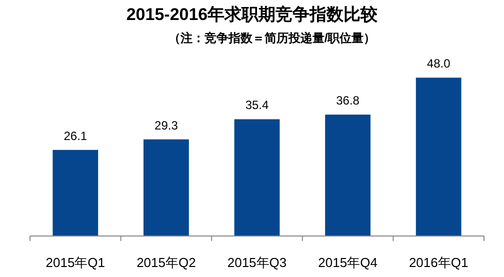  What do you see at coordinates (272, 38) in the screenshot?
I see `chart-subtitle: （注：竞争指数＝简历投递量/职位量）` at bounding box center [272, 38].